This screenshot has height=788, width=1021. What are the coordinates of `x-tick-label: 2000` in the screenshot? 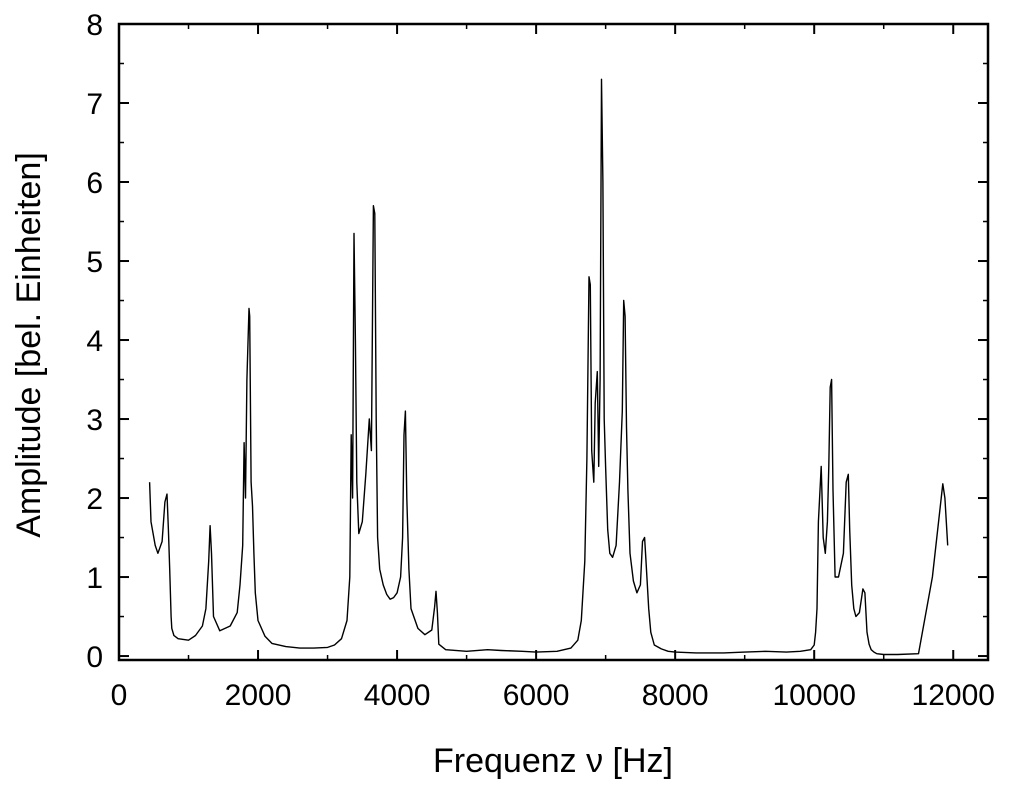 It's located at (258, 695).